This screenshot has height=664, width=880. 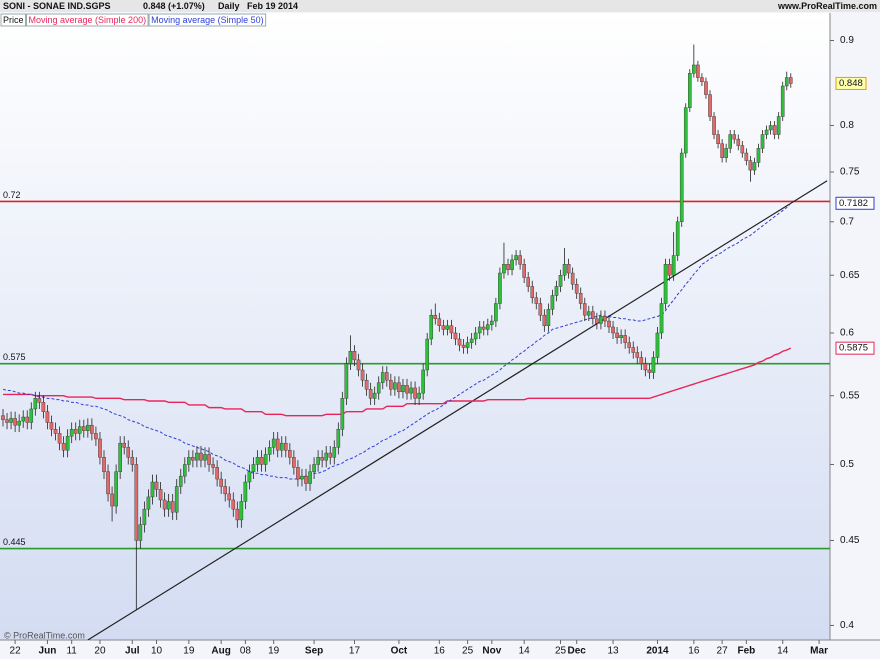 What do you see at coordinates (827, 6) in the screenshot?
I see `source: www.ProRealTime.com` at bounding box center [827, 6].